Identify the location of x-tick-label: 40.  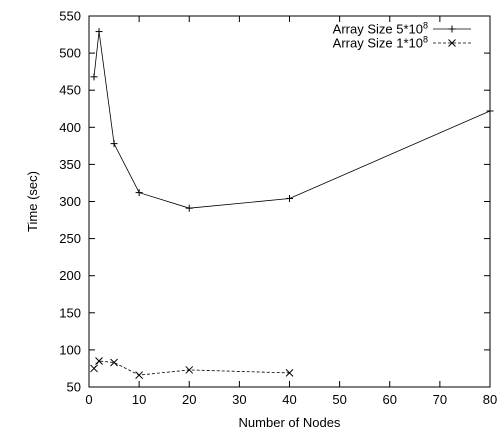
(289, 399).